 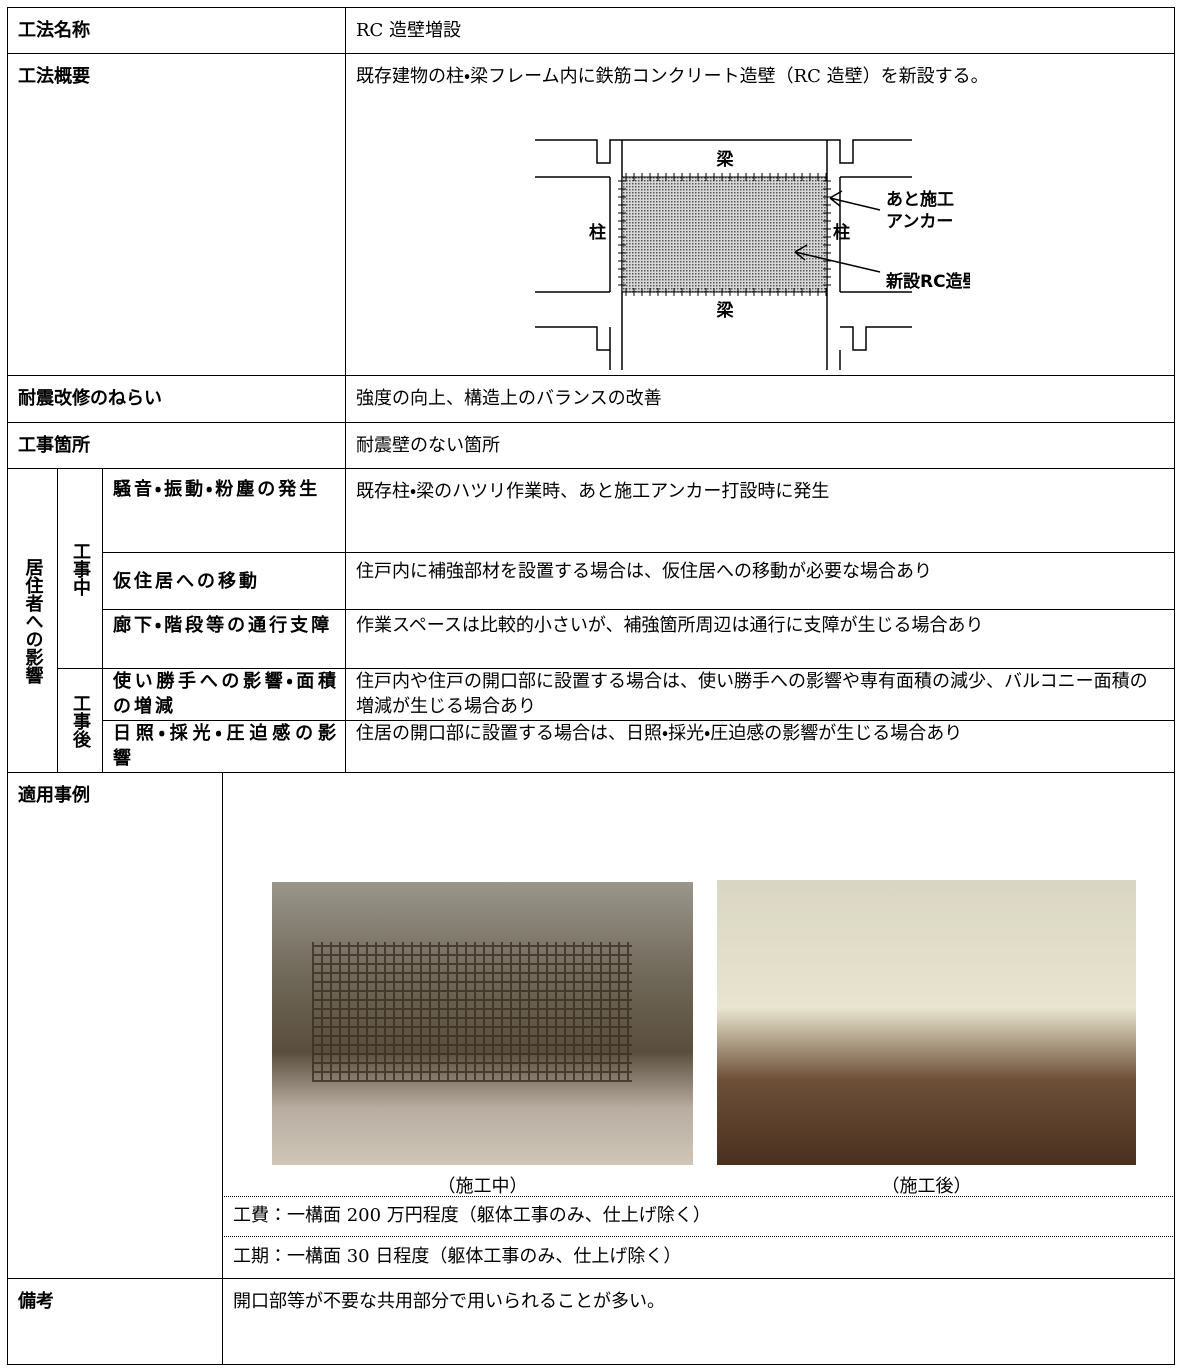 What do you see at coordinates (80, 568) in the screenshot?
I see `phase-label: 工事中` at bounding box center [80, 568].